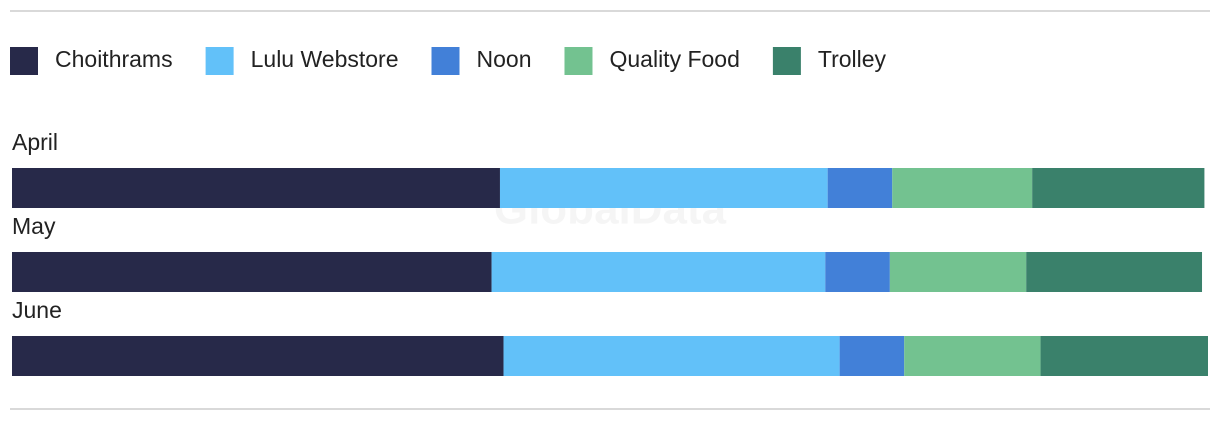  Describe the element at coordinates (325, 59) in the screenshot. I see `legend-label: Lulu Webstore` at that location.